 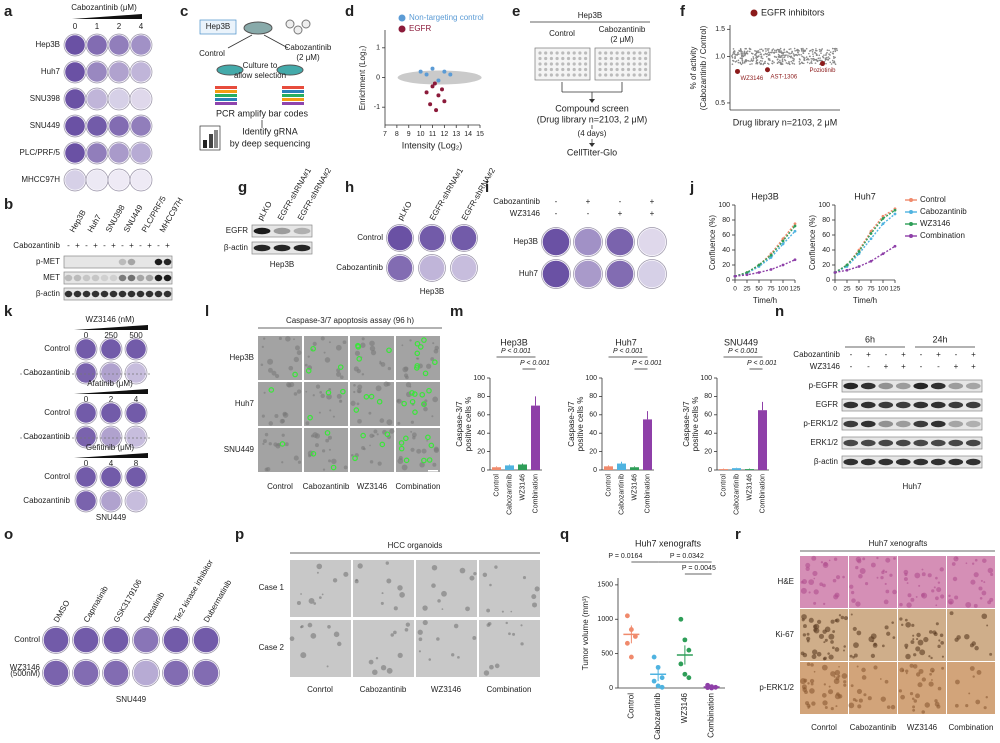 What do you see at coordinates (747, 289) in the screenshot?
I see `x-tick-label: 25` at bounding box center [747, 289].